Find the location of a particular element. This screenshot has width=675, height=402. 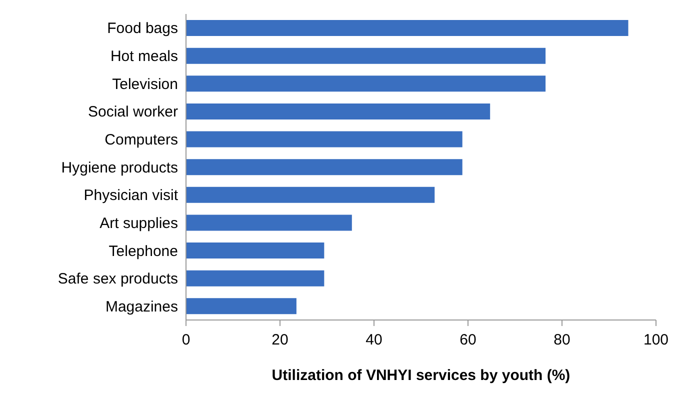

y-tick-label: Computers is located at coordinates (141, 140).